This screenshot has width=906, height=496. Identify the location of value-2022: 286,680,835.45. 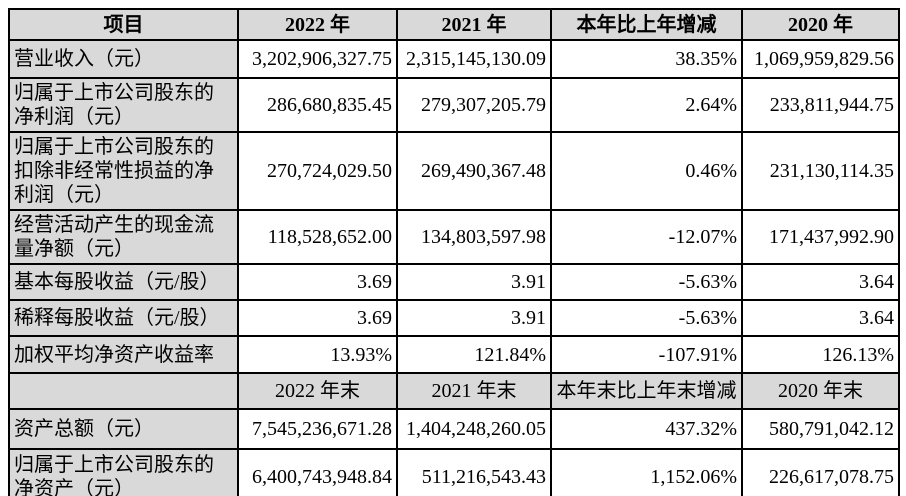
(317, 105).